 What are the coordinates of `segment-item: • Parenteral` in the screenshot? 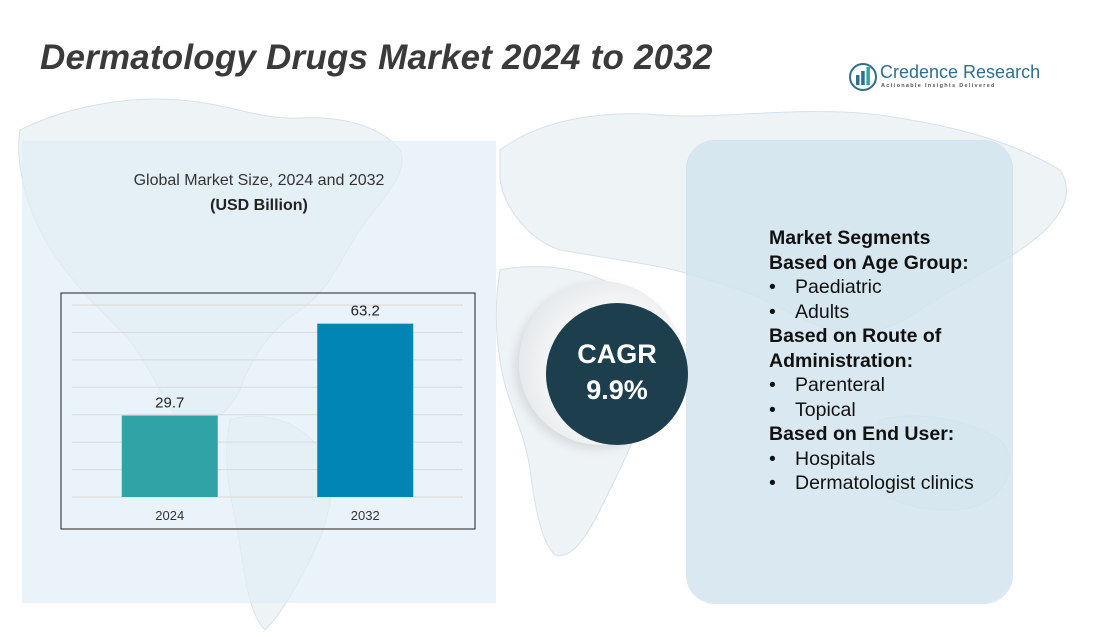 It's located at (871, 385).